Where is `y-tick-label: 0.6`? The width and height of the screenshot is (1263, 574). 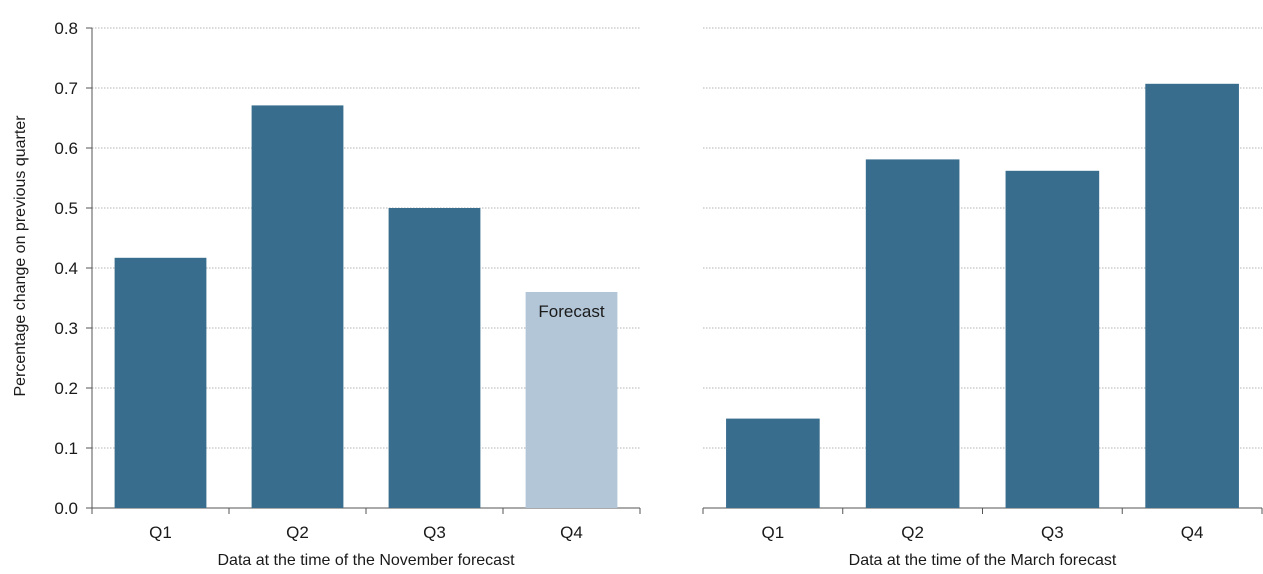
y-tick-label: 0.6 is located at coordinates (66, 148).